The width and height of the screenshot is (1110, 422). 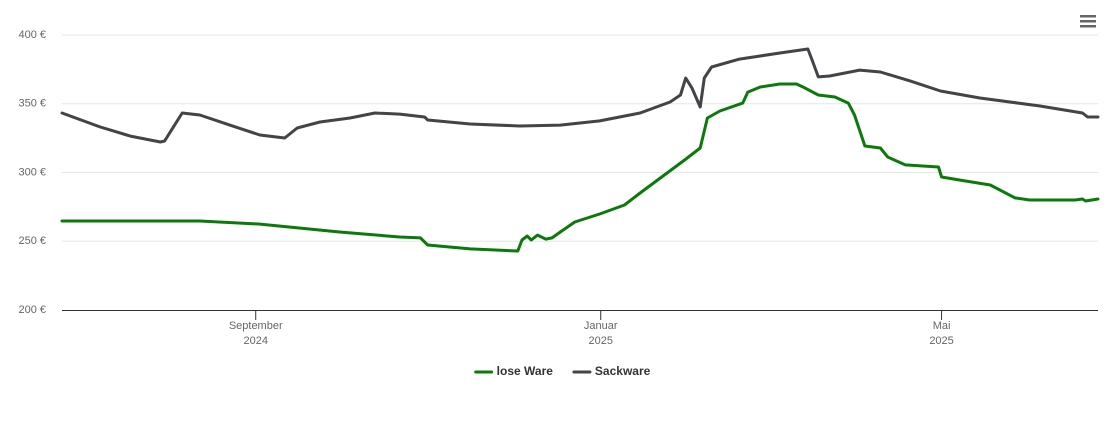 I want to click on menu-button, so click(x=1088, y=21).